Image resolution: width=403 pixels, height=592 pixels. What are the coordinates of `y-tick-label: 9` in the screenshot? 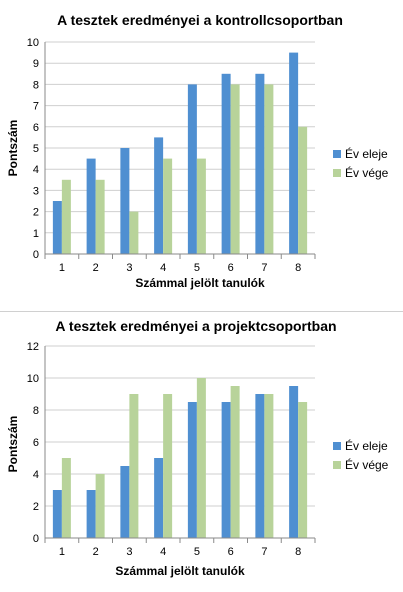 It's located at (36, 64).